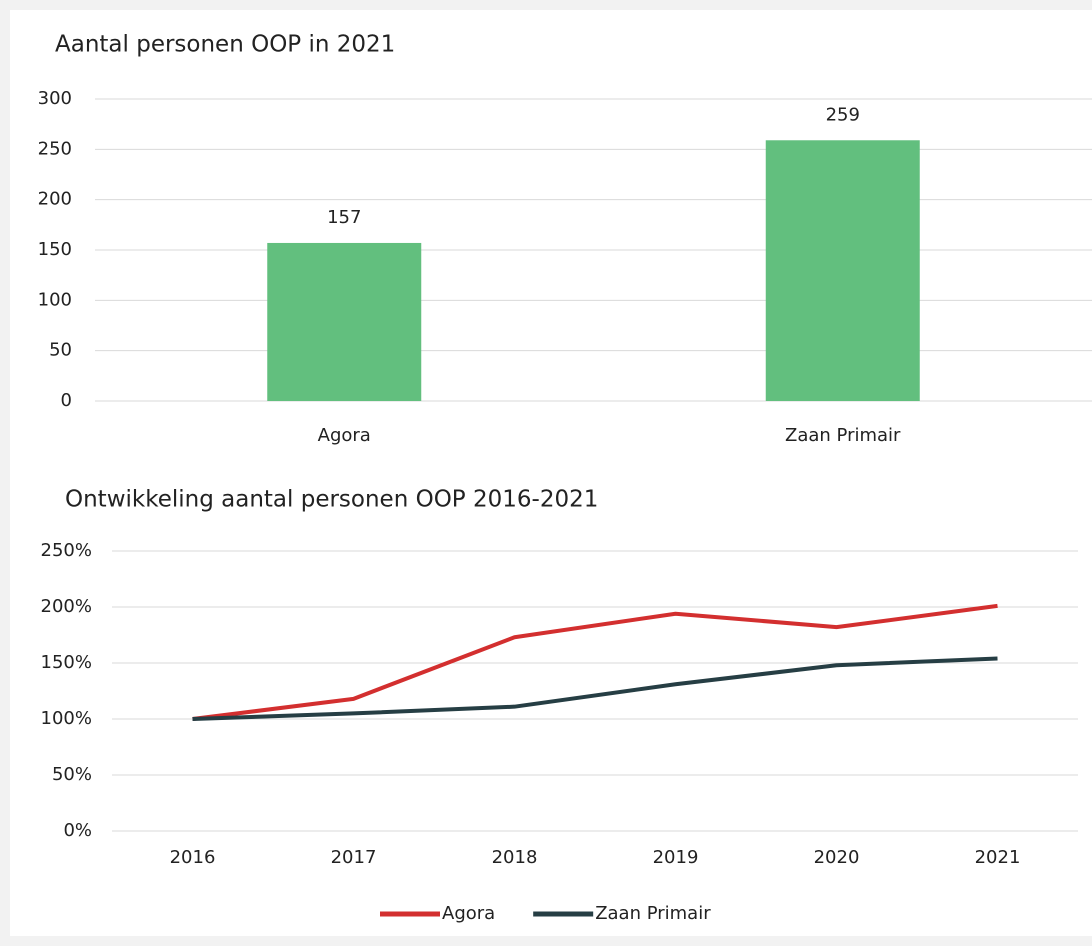  What do you see at coordinates (55, 98) in the screenshot?
I see `y-tick-label: 300` at bounding box center [55, 98].